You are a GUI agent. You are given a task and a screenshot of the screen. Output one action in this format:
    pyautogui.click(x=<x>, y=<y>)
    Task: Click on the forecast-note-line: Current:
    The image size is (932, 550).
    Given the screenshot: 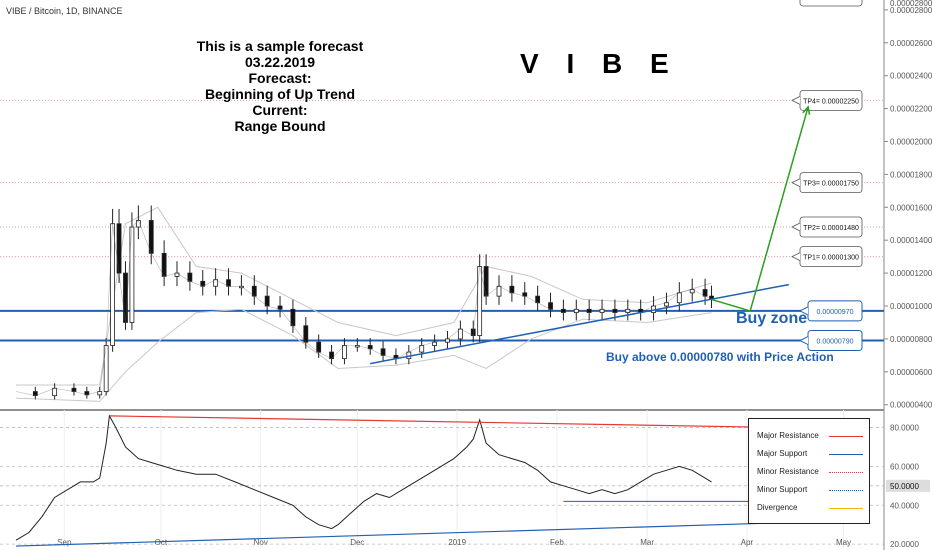 What is the action you would take?
    pyautogui.click(x=280, y=110)
    